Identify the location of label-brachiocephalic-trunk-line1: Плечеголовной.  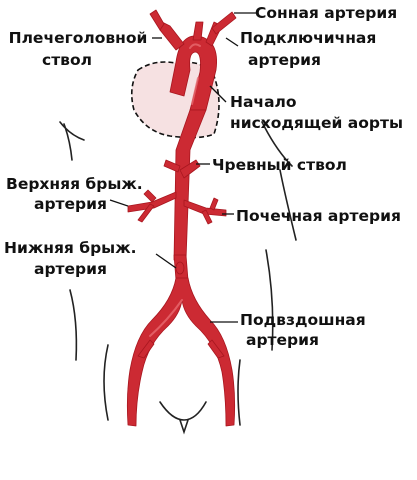
(78, 38).